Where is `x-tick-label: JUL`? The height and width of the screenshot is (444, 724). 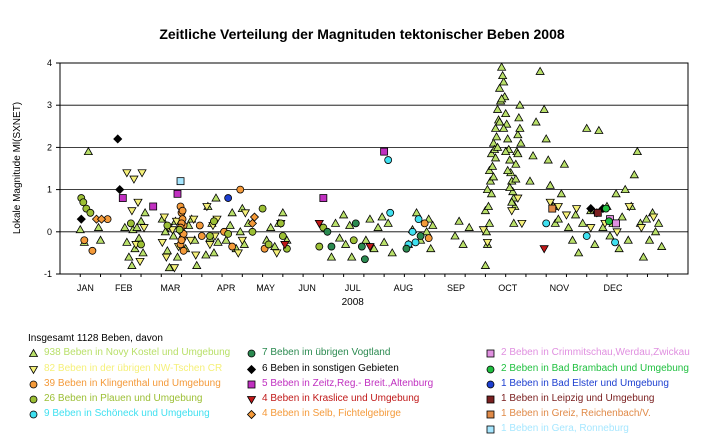 x-tick-label: JUL is located at coordinates (353, 288).